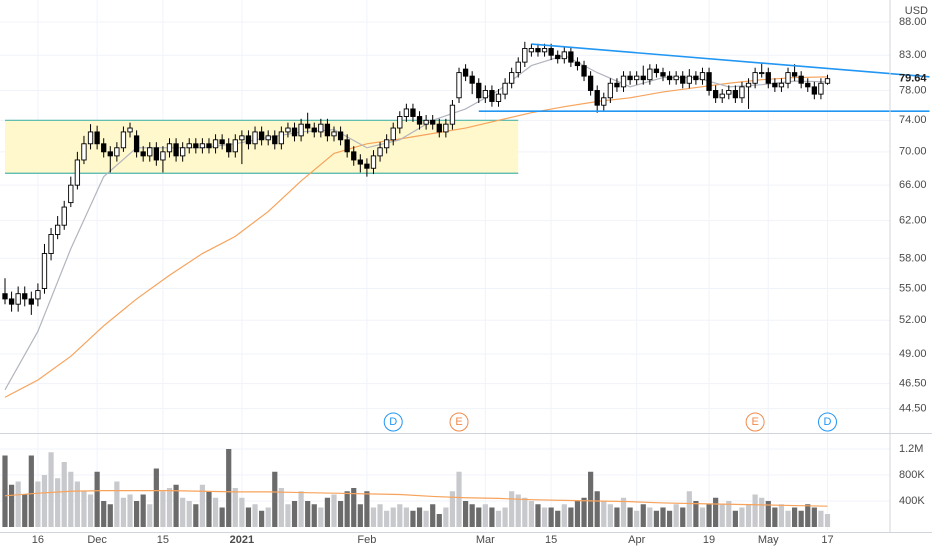 This screenshot has width=932, height=550. What do you see at coordinates (912, 475) in the screenshot?
I see `volume-tick-label: 800K` at bounding box center [912, 475].